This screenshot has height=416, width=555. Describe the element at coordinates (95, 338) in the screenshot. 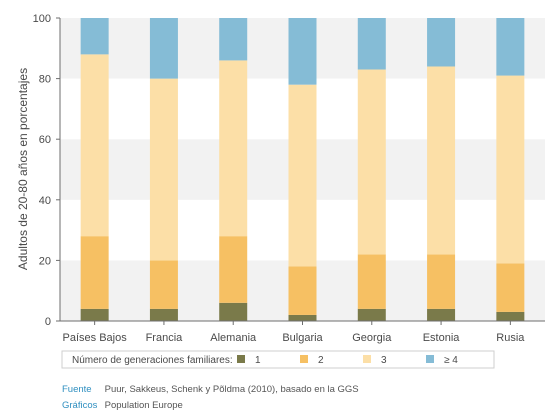

I see `x-tick-label: Países Bajos` at that location.